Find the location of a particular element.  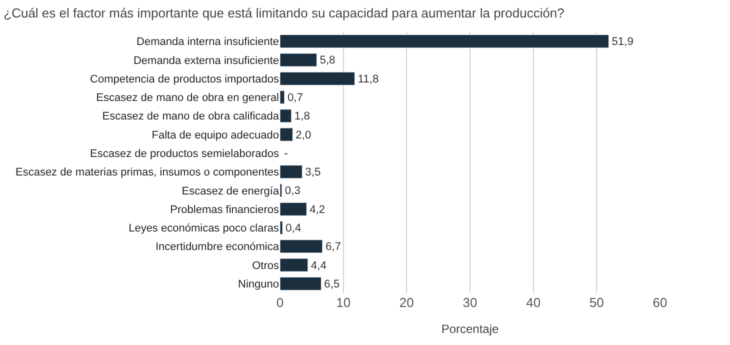

y-tick-label: Demanda externa insuficiente is located at coordinates (206, 60).